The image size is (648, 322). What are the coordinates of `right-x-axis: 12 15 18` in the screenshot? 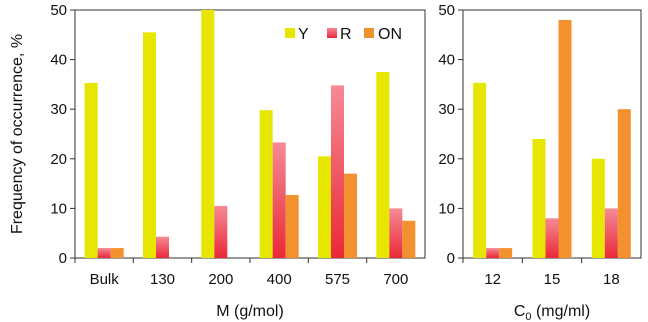 It's located at (541, 273).